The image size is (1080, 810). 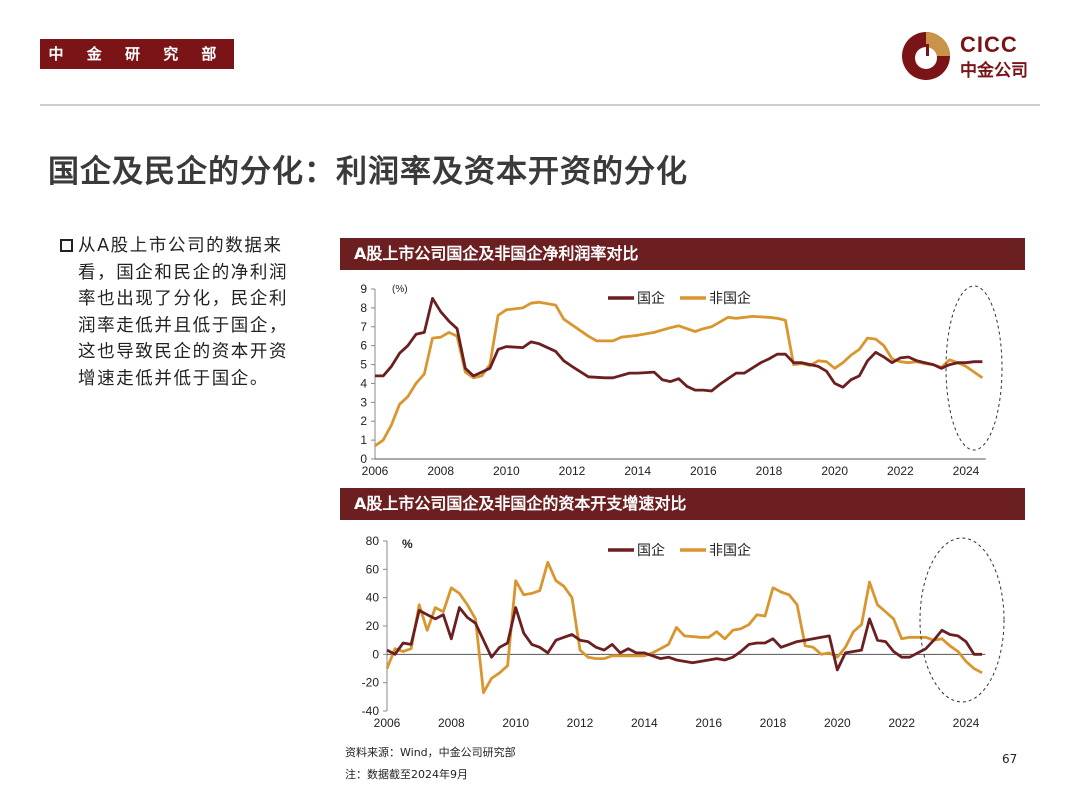 I want to click on y-unit-label: %, so click(x=407, y=544).